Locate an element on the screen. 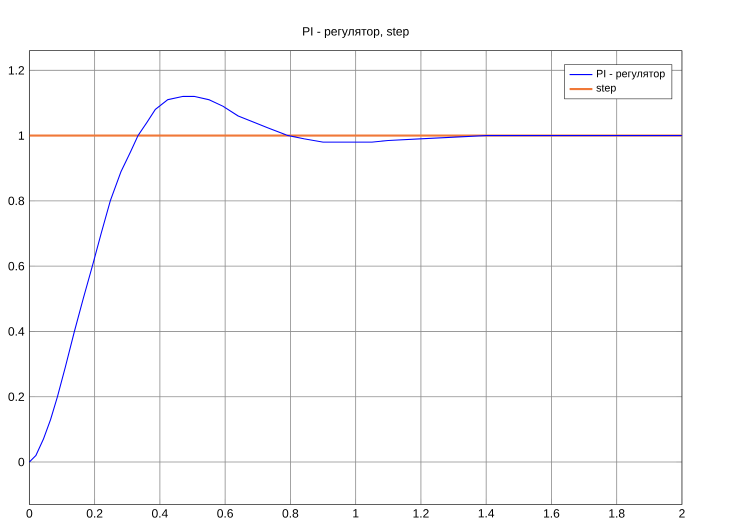 Image resolution: width=742 pixels, height=528 pixels. y-tick-label: 0.6 is located at coordinates (16, 266).